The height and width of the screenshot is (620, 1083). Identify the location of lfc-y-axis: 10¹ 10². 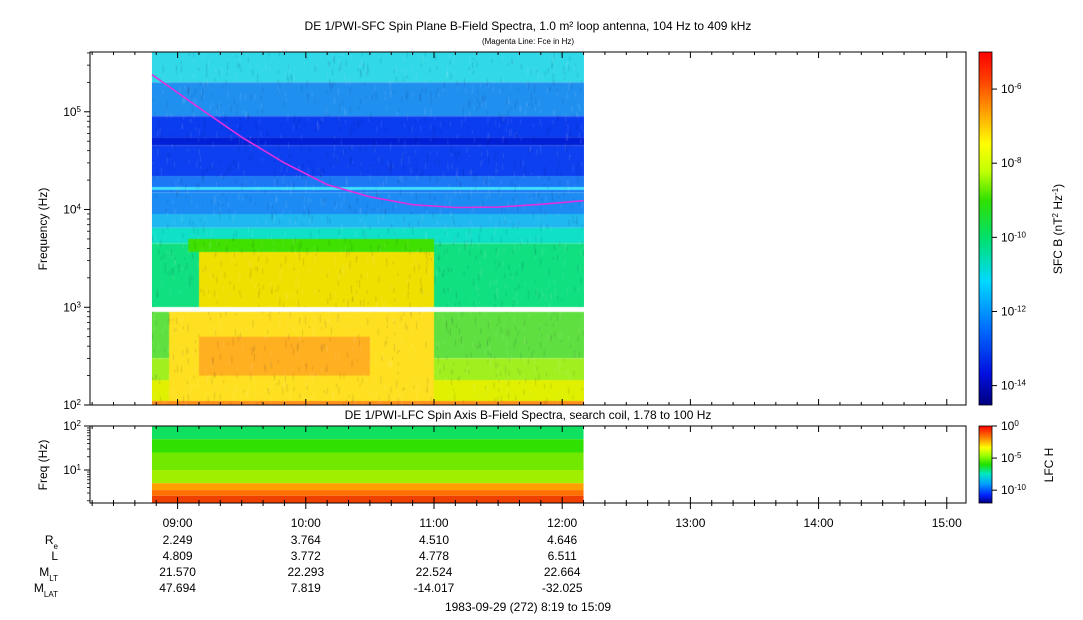
(76, 460).